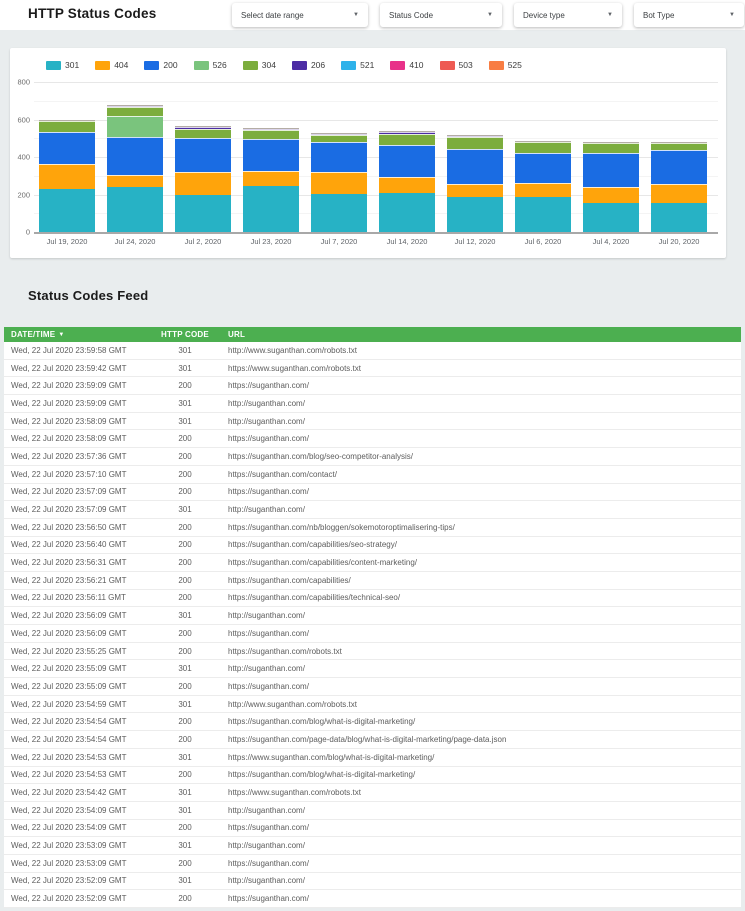 This screenshot has width=745, height=911. I want to click on x-axis-tick-label: Jul 7, 2020, so click(339, 241).